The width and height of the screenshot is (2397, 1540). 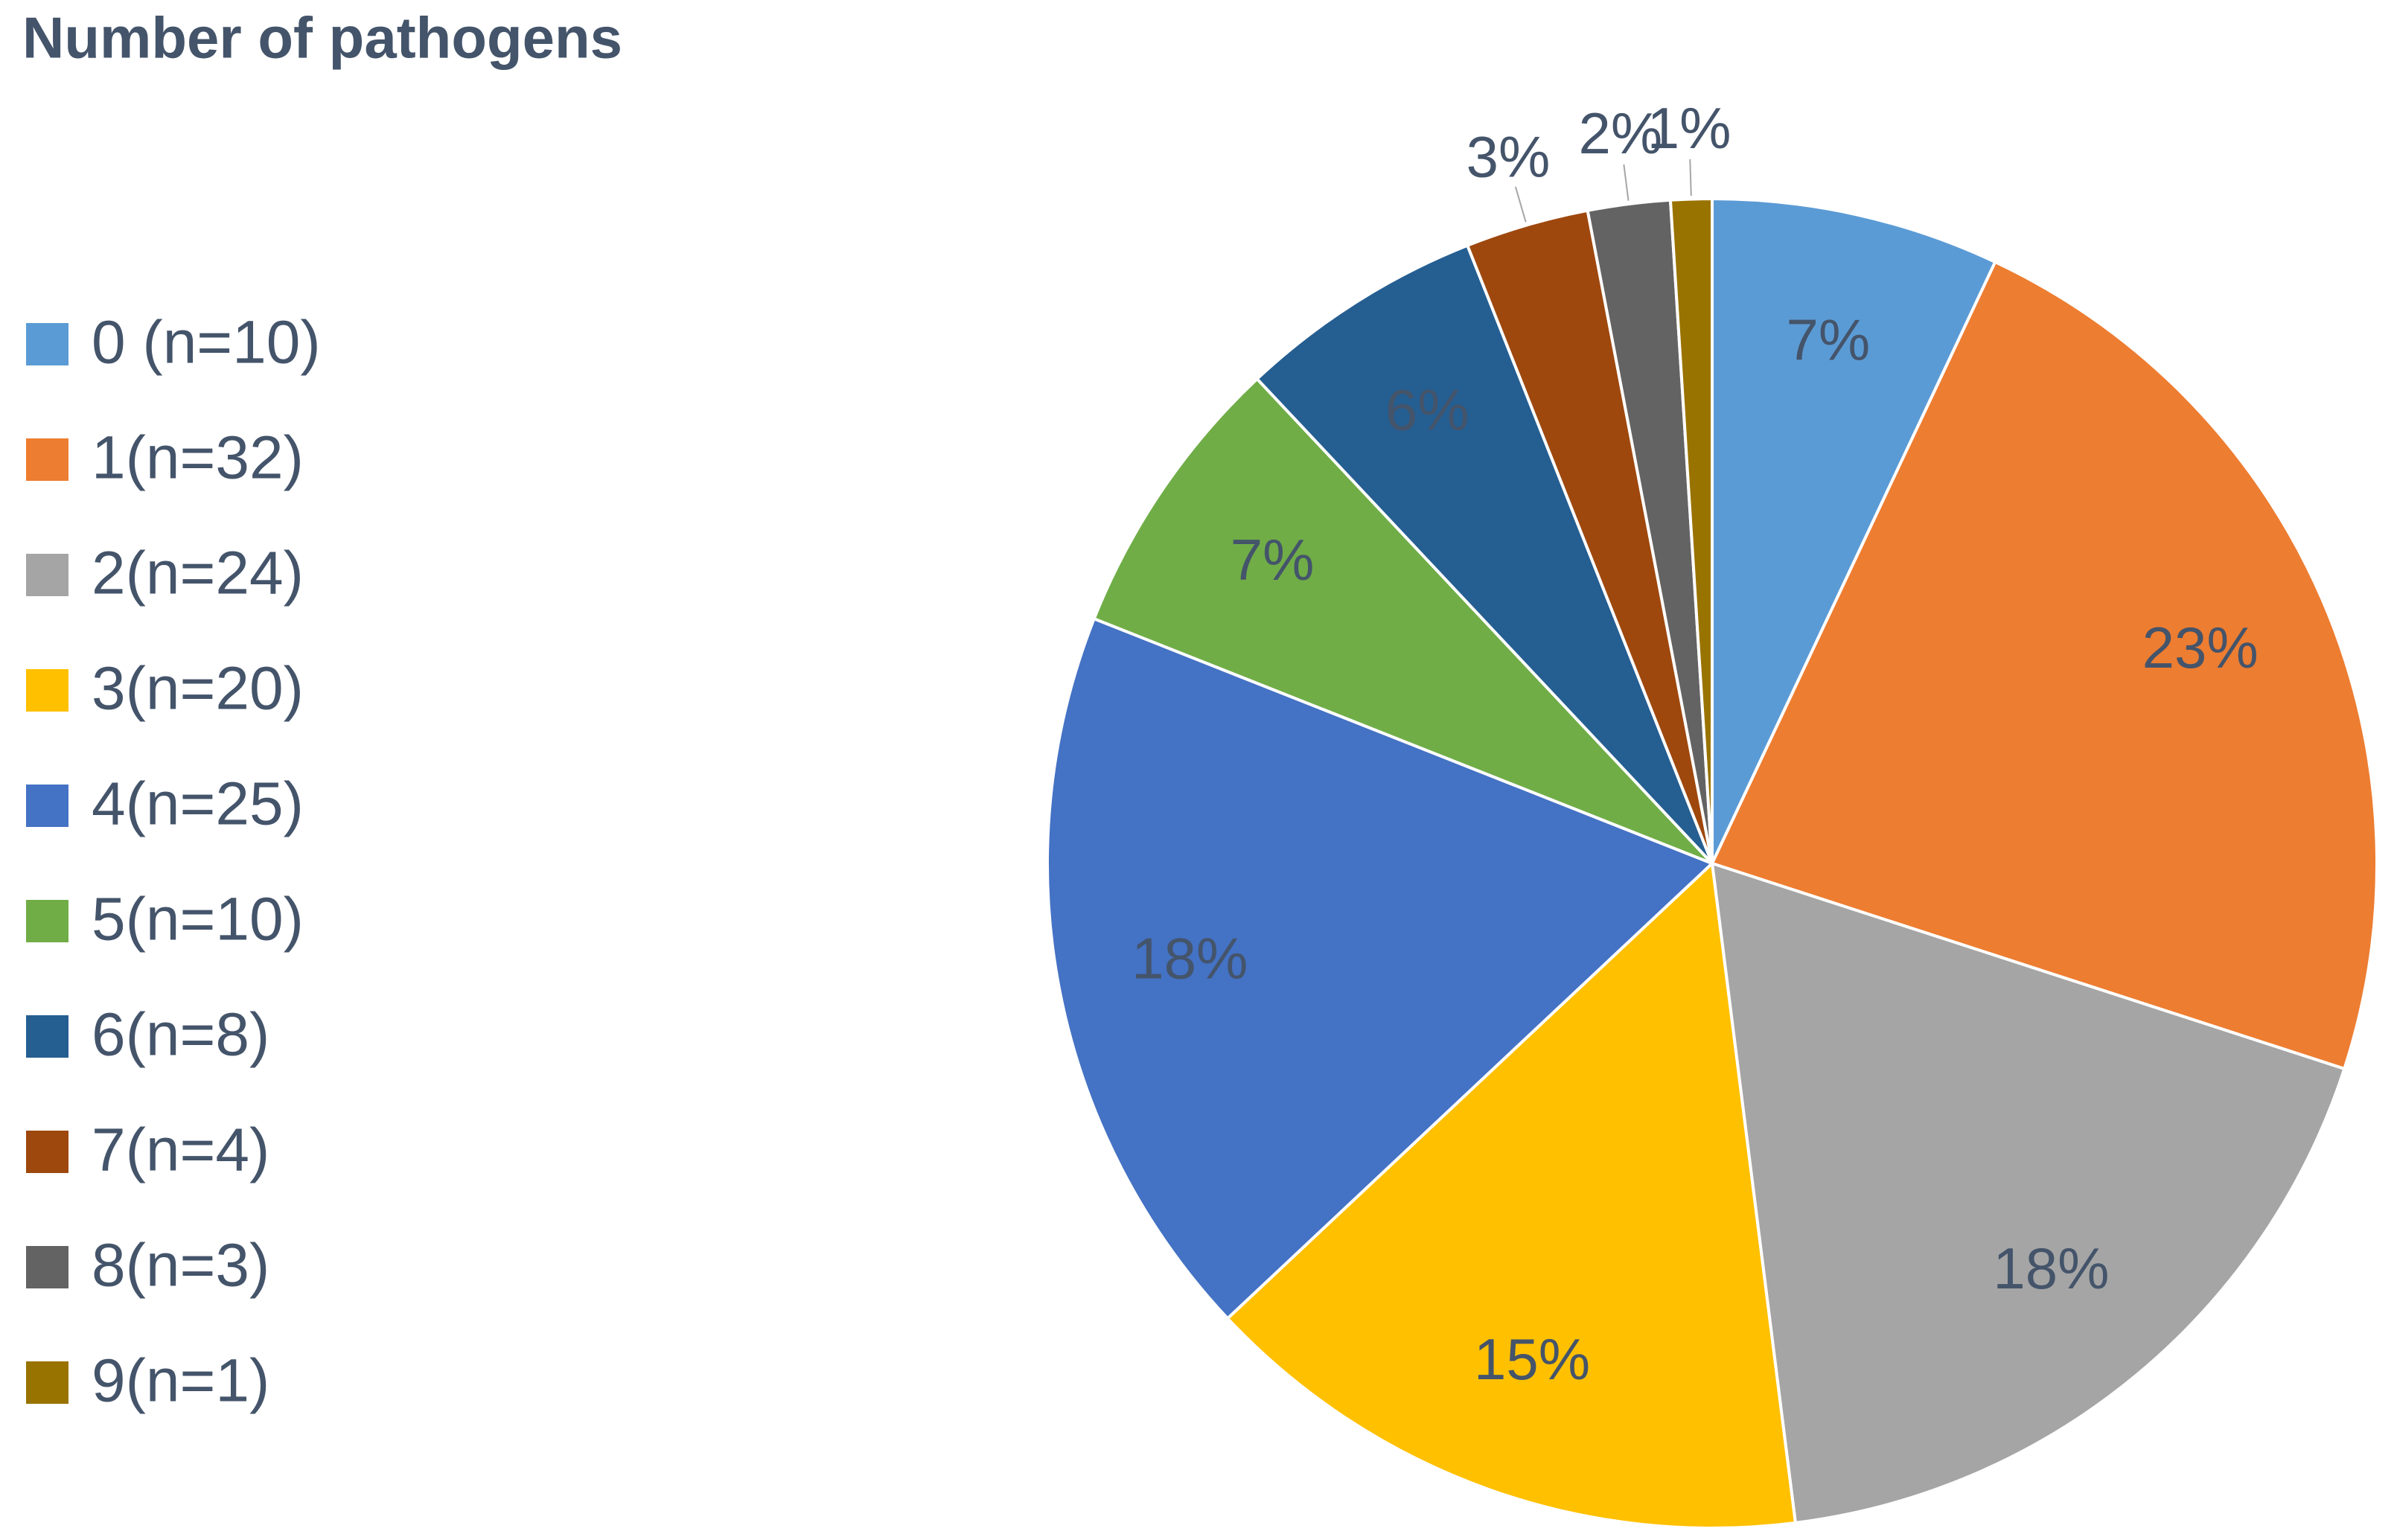 I want to click on legend-label: 2(n=24), so click(x=198, y=574).